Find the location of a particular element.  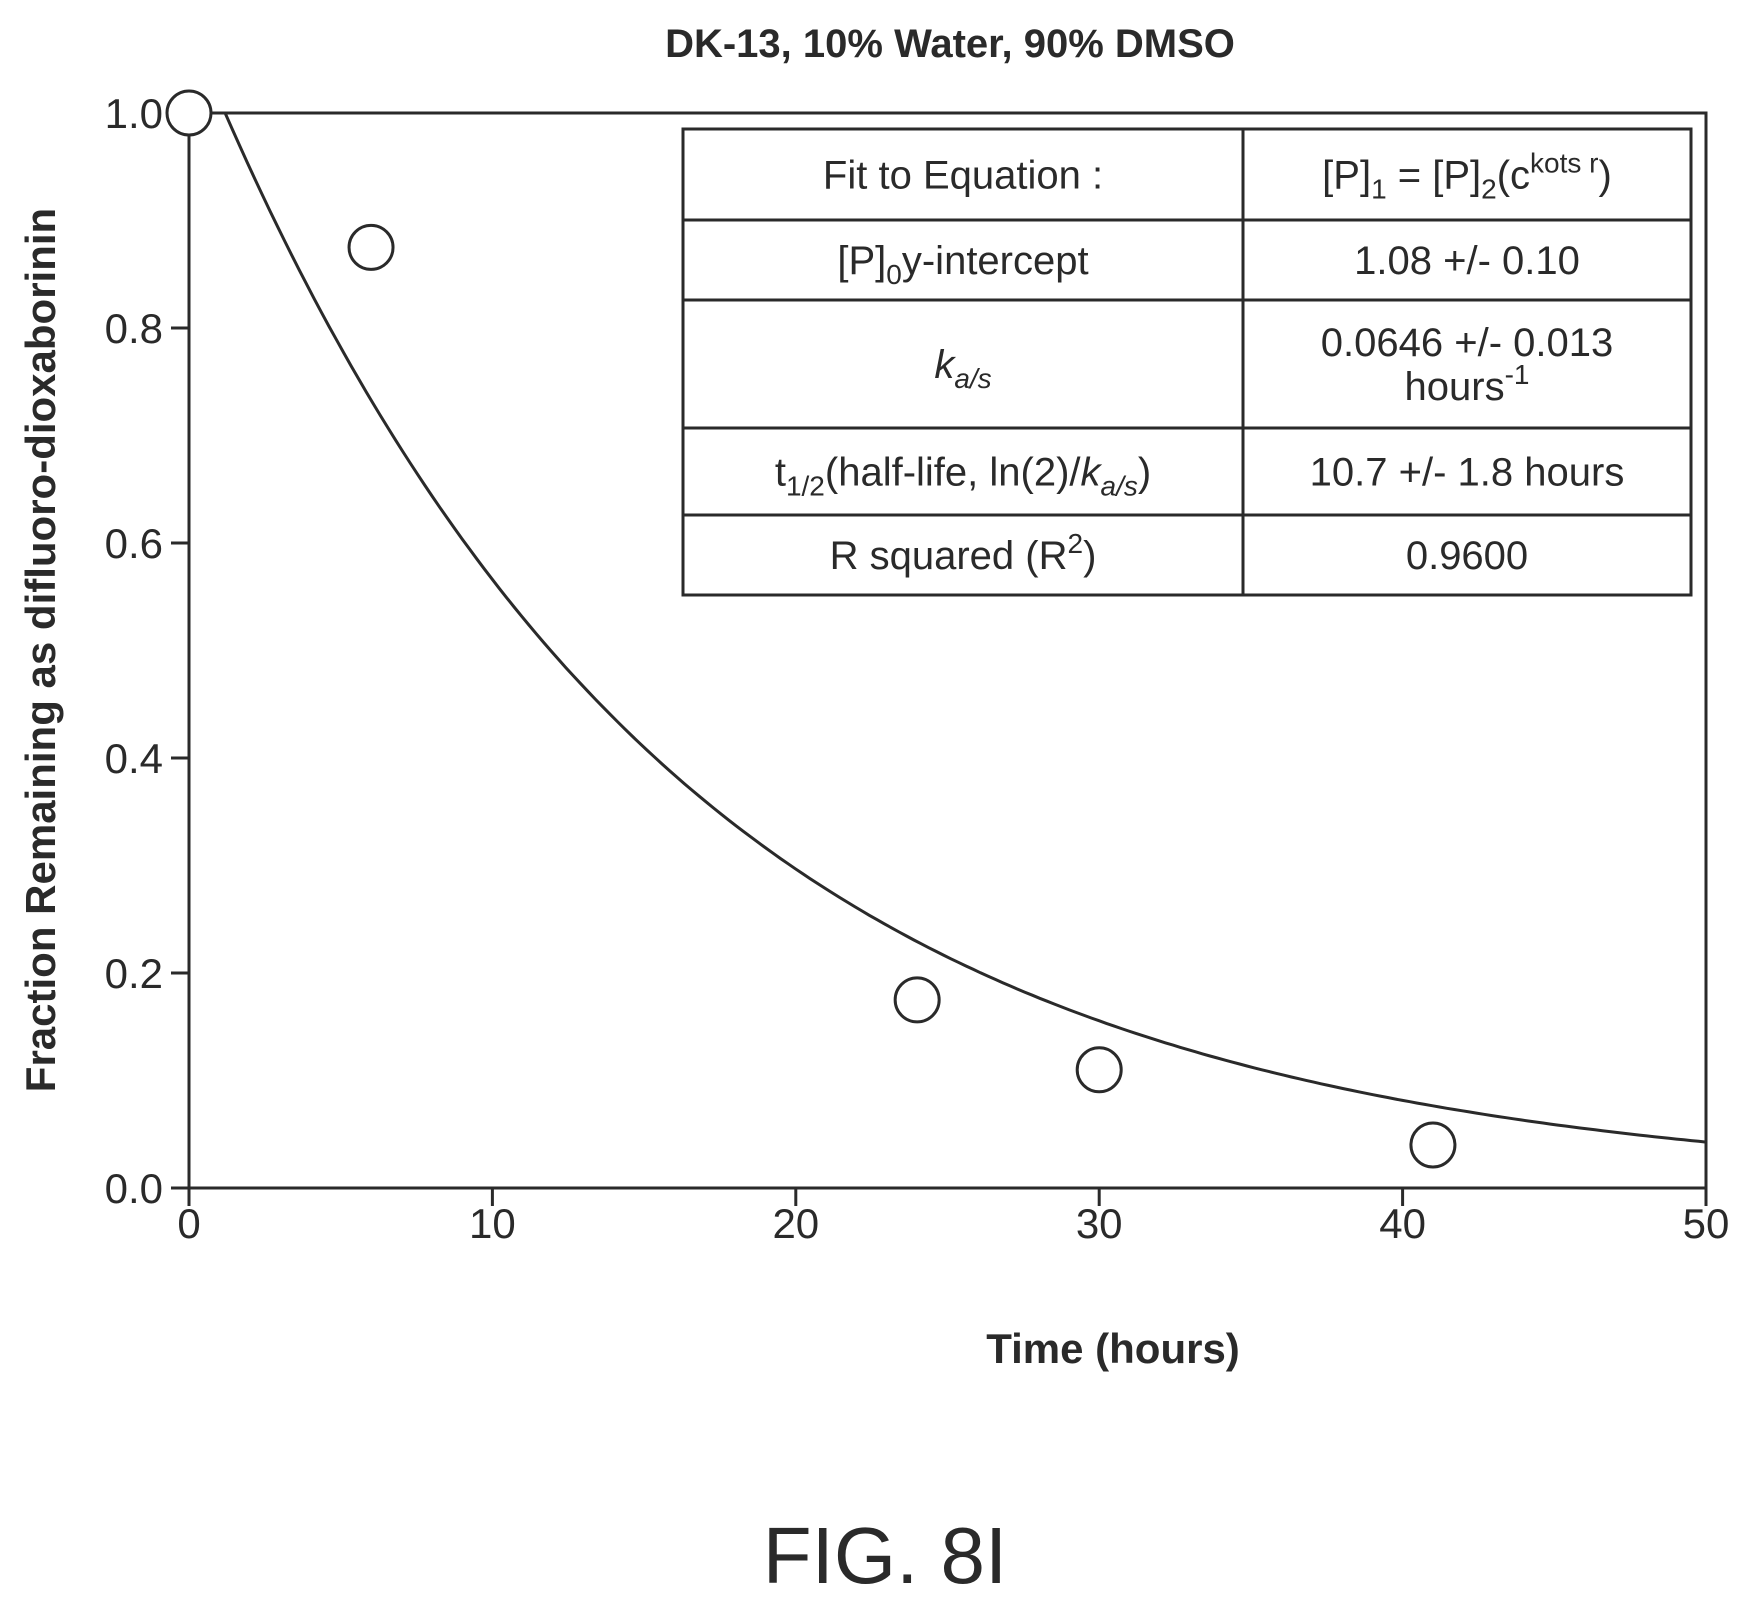

fit-table-value: 0.0646 +/- 0.013 is located at coordinates (1467, 343).